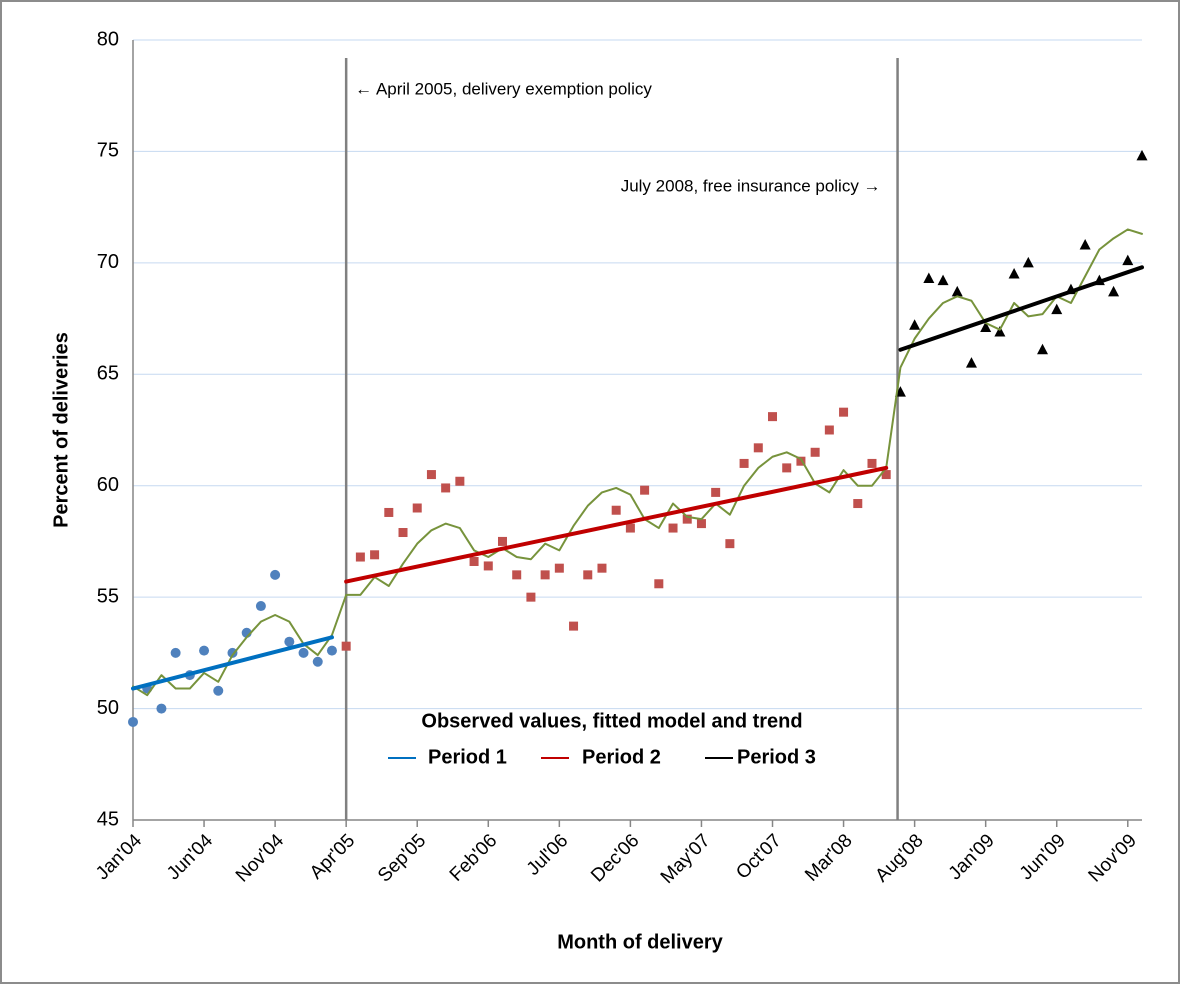 The image size is (1181, 985). Describe the element at coordinates (503, 88) in the screenshot. I see `annotation: ← April 2005, delivery exemption policy` at that location.